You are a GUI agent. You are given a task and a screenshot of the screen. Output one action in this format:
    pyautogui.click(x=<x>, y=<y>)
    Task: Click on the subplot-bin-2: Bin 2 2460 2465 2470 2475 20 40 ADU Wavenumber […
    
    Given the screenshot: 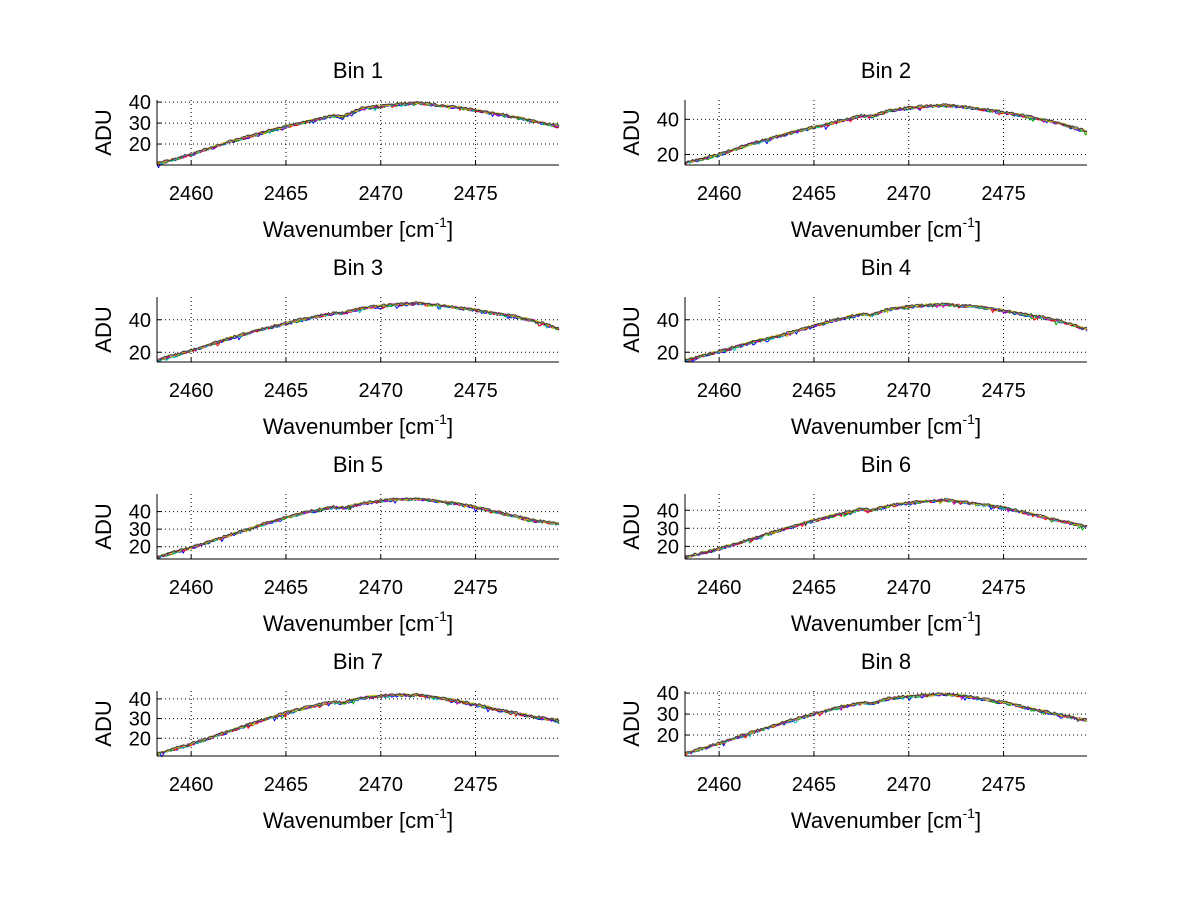 What is the action you would take?
    pyautogui.click(x=853, y=150)
    